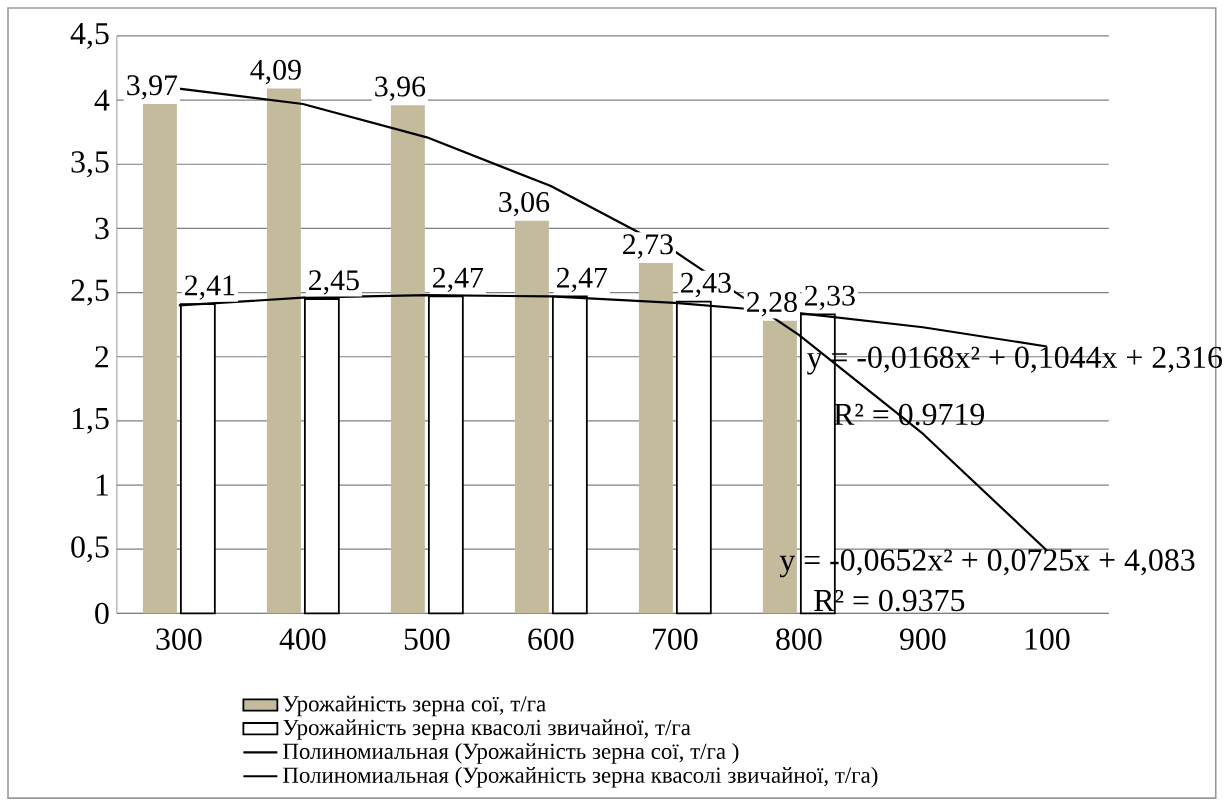 The height and width of the screenshot is (806, 1225). What do you see at coordinates (302, 639) in the screenshot?
I see `x-tick-label: 400` at bounding box center [302, 639].